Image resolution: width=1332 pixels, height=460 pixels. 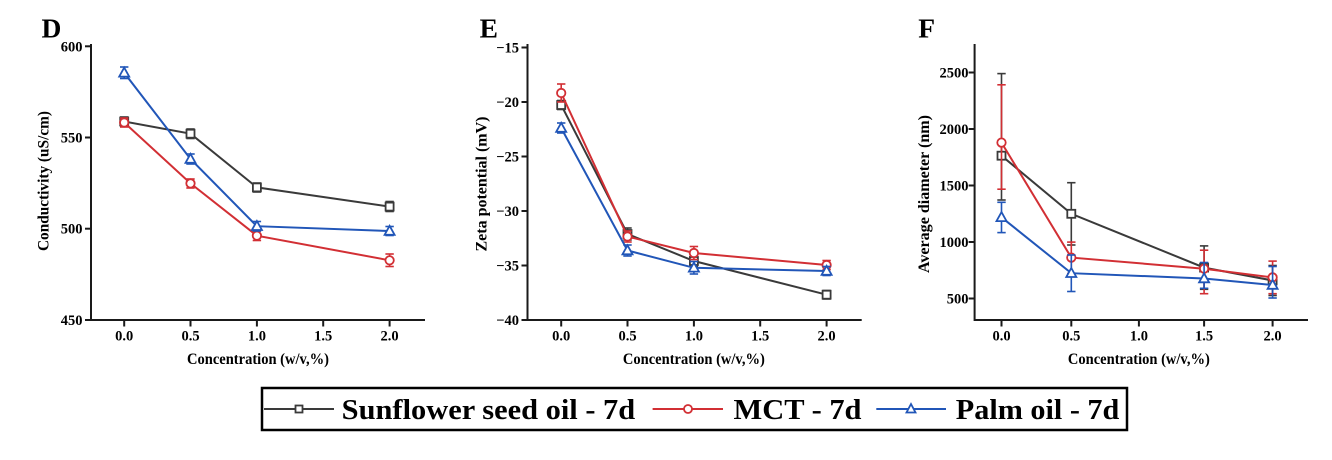 What do you see at coordinates (507, 267) in the screenshot?
I see `svg-text: −35` at bounding box center [507, 267].